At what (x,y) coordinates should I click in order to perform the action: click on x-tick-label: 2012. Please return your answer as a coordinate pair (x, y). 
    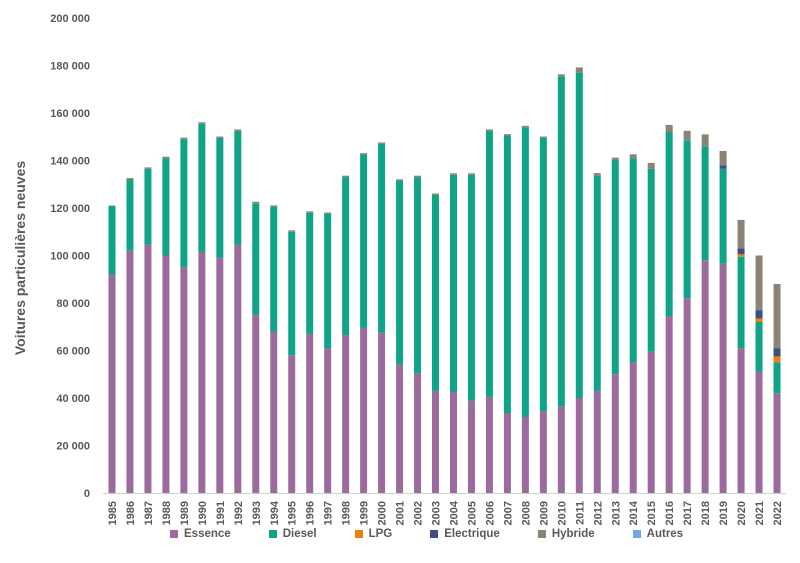
    Looking at the image, I should click on (598, 513).